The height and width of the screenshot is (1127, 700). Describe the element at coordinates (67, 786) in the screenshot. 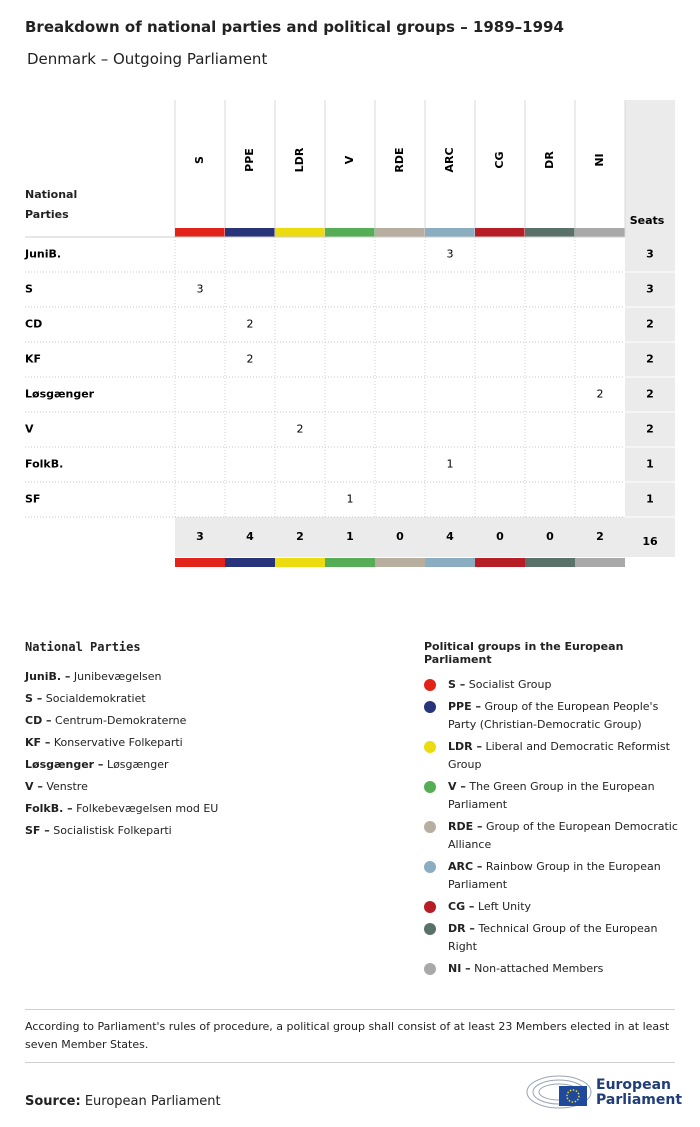

I see `legend-name: Venstre` at that location.